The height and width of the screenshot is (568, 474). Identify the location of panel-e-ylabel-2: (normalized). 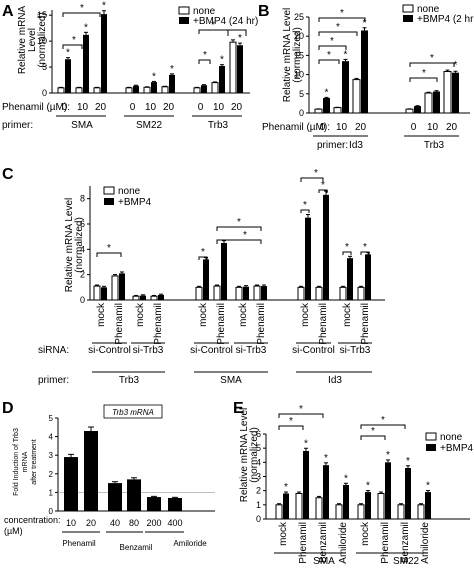
(254, 455).